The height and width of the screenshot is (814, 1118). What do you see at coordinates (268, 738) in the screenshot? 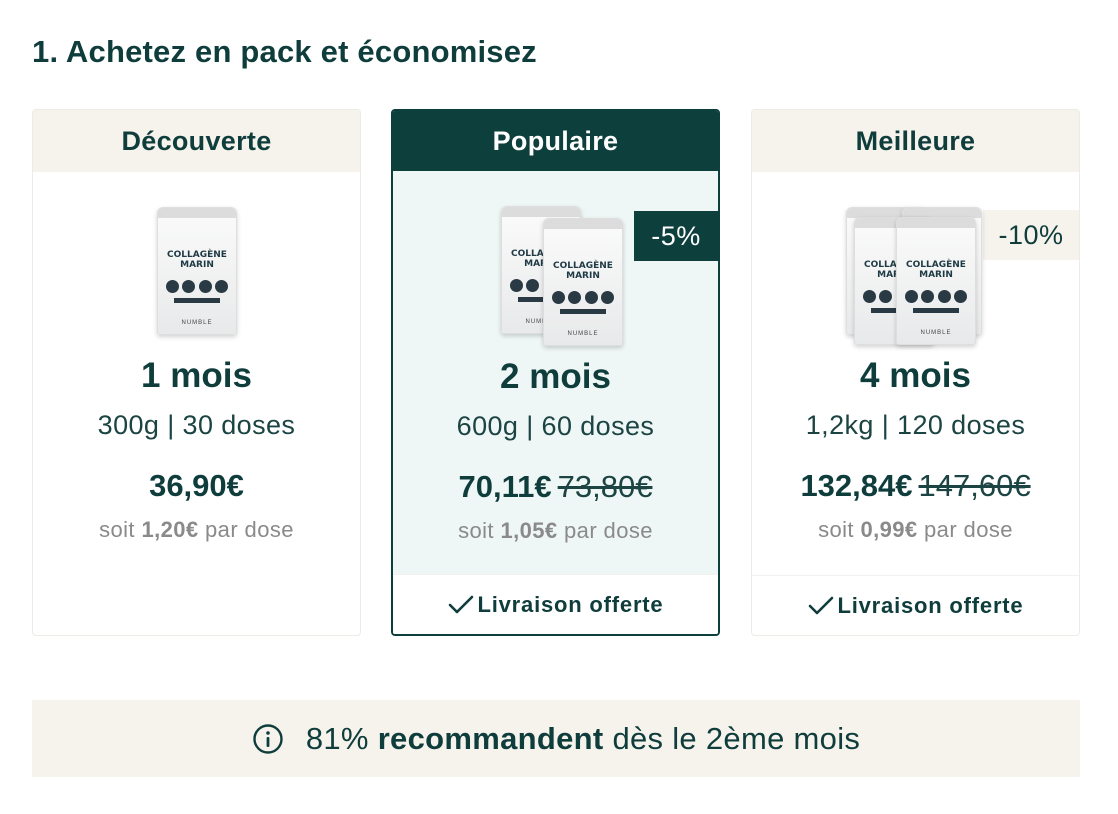
I see `info-icon` at bounding box center [268, 738].